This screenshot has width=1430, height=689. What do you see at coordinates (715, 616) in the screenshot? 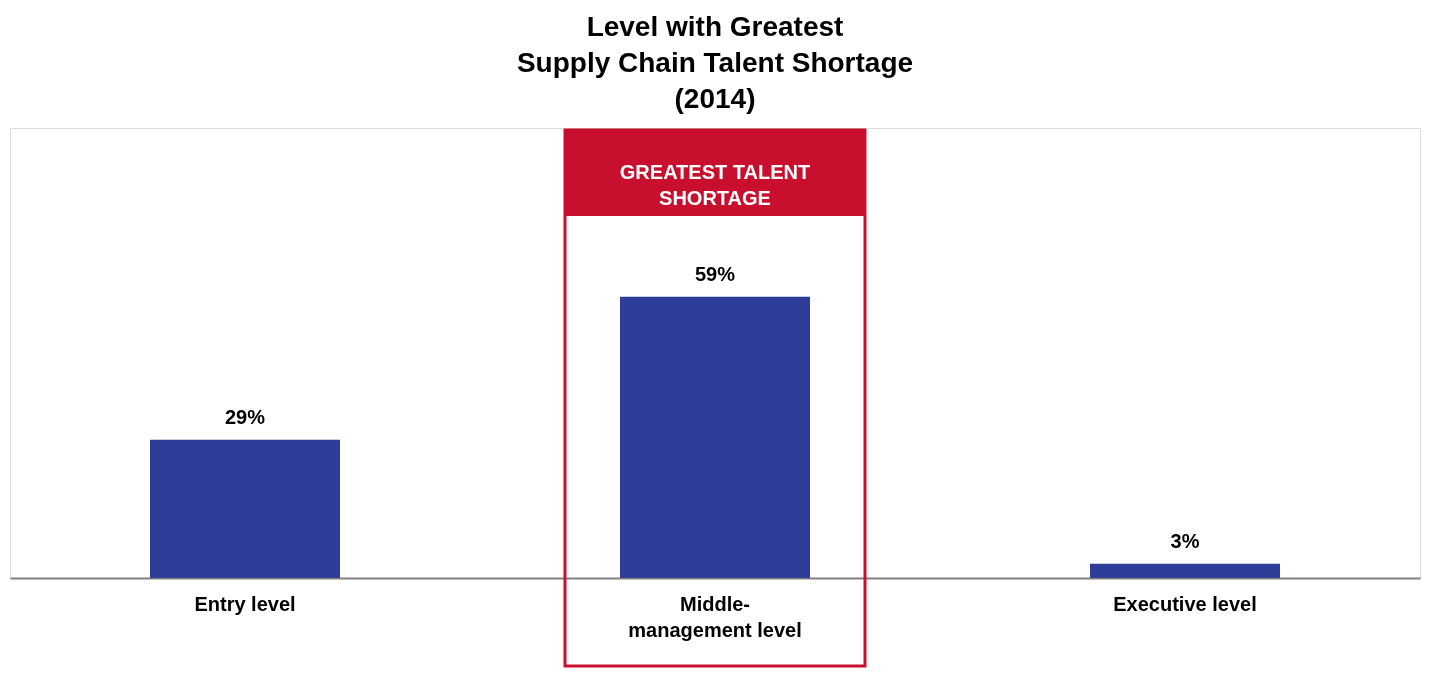
I see `x-tick-label: Middle- management level` at bounding box center [715, 616].